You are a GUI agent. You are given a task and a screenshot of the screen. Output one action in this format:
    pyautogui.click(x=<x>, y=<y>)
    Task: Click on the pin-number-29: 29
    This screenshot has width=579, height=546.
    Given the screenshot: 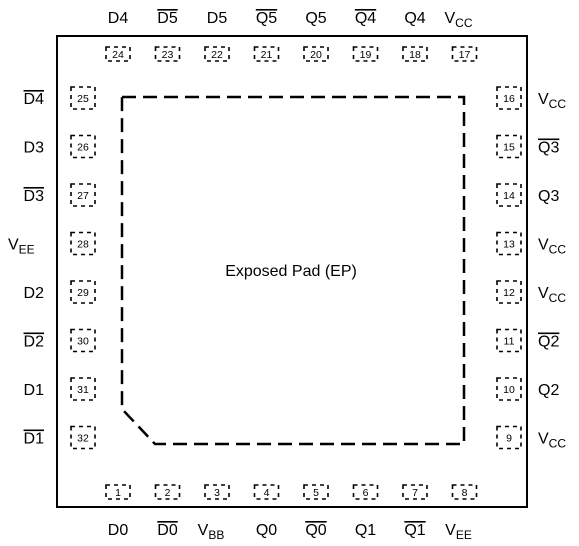 What is the action you would take?
    pyautogui.click(x=83, y=293)
    